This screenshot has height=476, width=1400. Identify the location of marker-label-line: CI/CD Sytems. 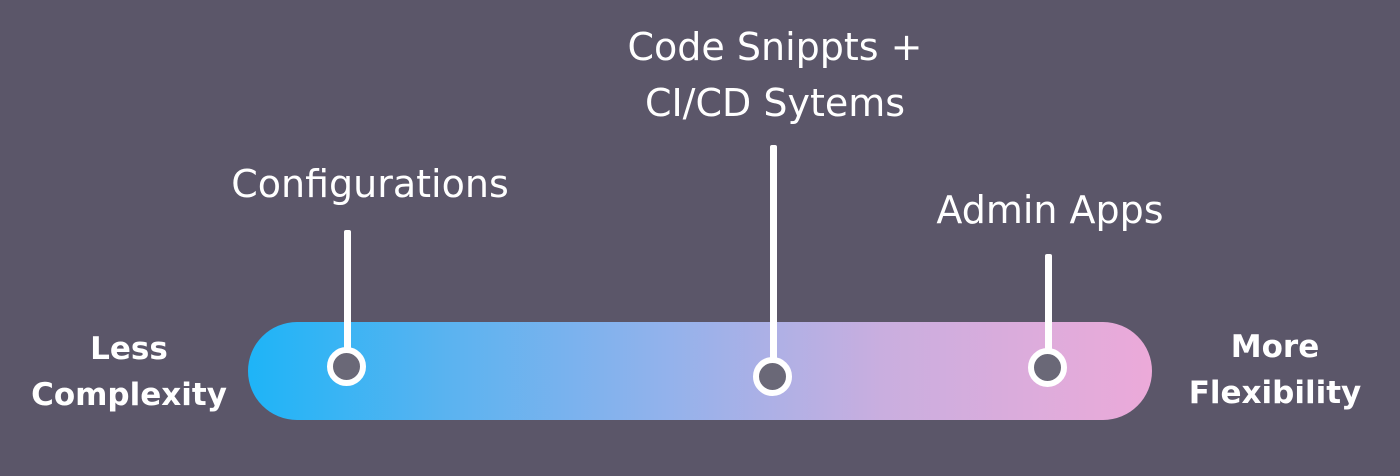
(775, 103).